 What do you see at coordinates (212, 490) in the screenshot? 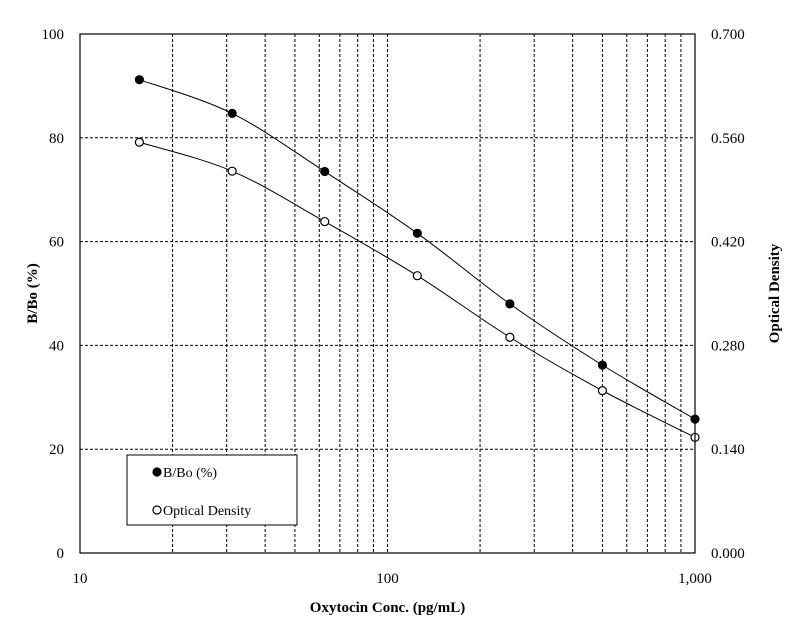
I see `legend: B/Bo (%) Optical Density` at bounding box center [212, 490].